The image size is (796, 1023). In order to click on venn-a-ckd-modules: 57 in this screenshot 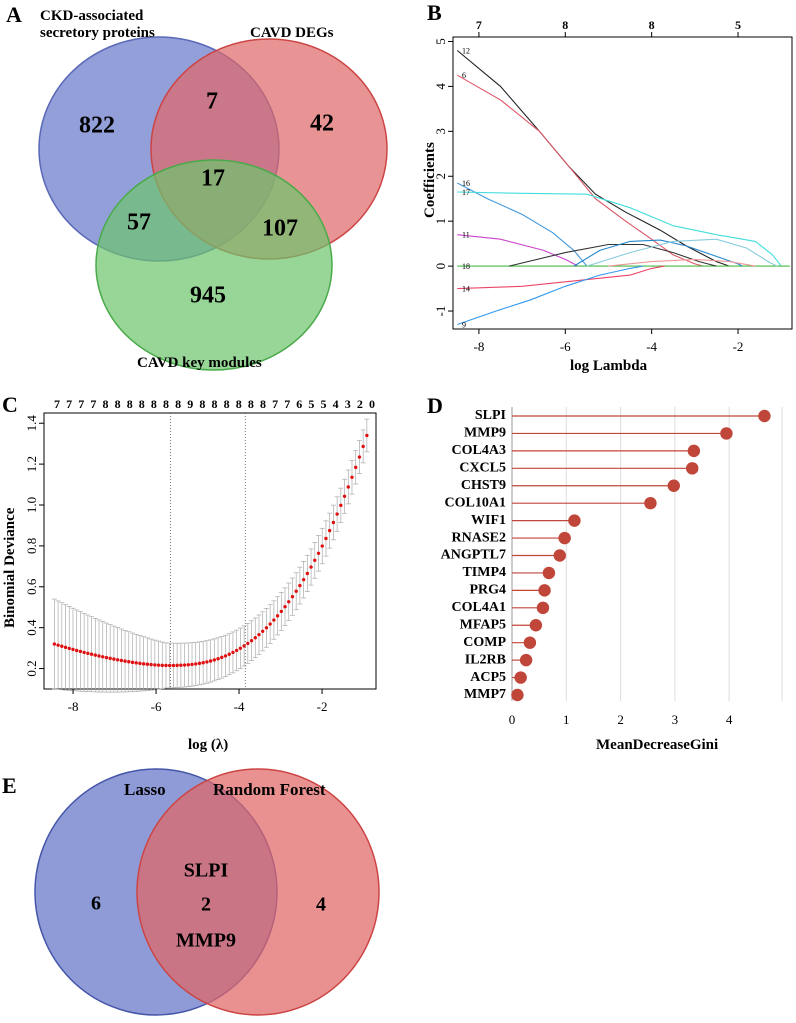, I will do `click(139, 223)`.